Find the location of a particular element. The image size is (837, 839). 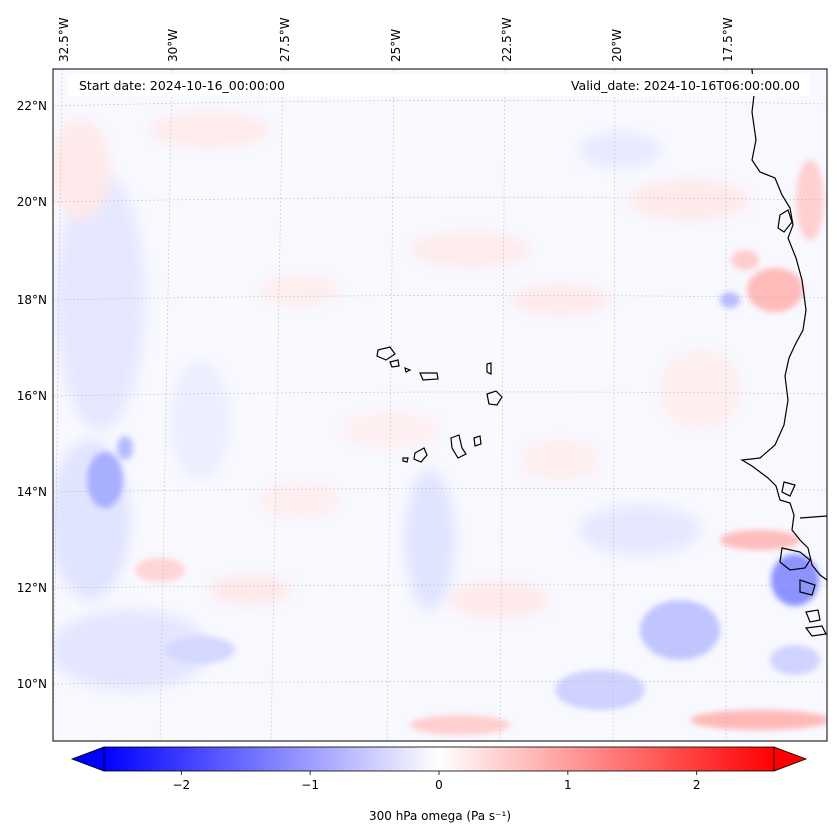

colorbar: −2 −1 0 1 2 300 hPa omega (Pa s⁻¹) is located at coordinates (439, 784).